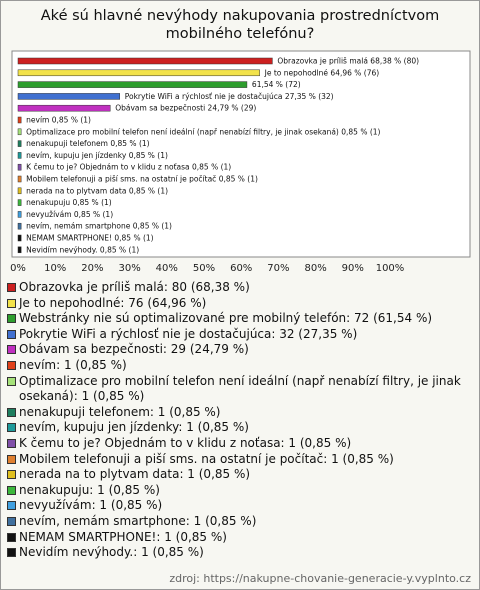  What do you see at coordinates (97, 190) in the screenshot?
I see `data-label: nerada na to plytvam data 0,85 % (1)` at bounding box center [97, 190].